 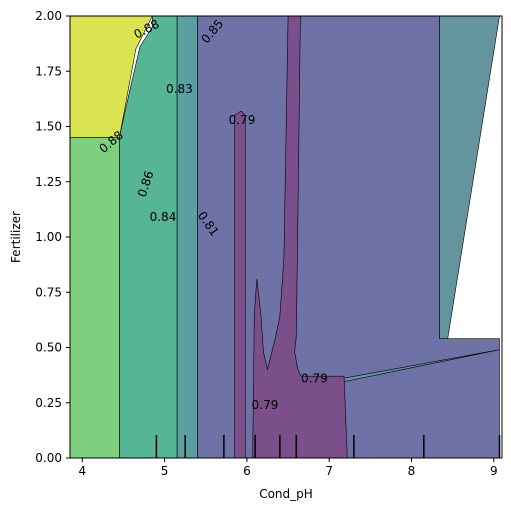 I want to click on x-tick-label-1: 5, so click(x=165, y=471).